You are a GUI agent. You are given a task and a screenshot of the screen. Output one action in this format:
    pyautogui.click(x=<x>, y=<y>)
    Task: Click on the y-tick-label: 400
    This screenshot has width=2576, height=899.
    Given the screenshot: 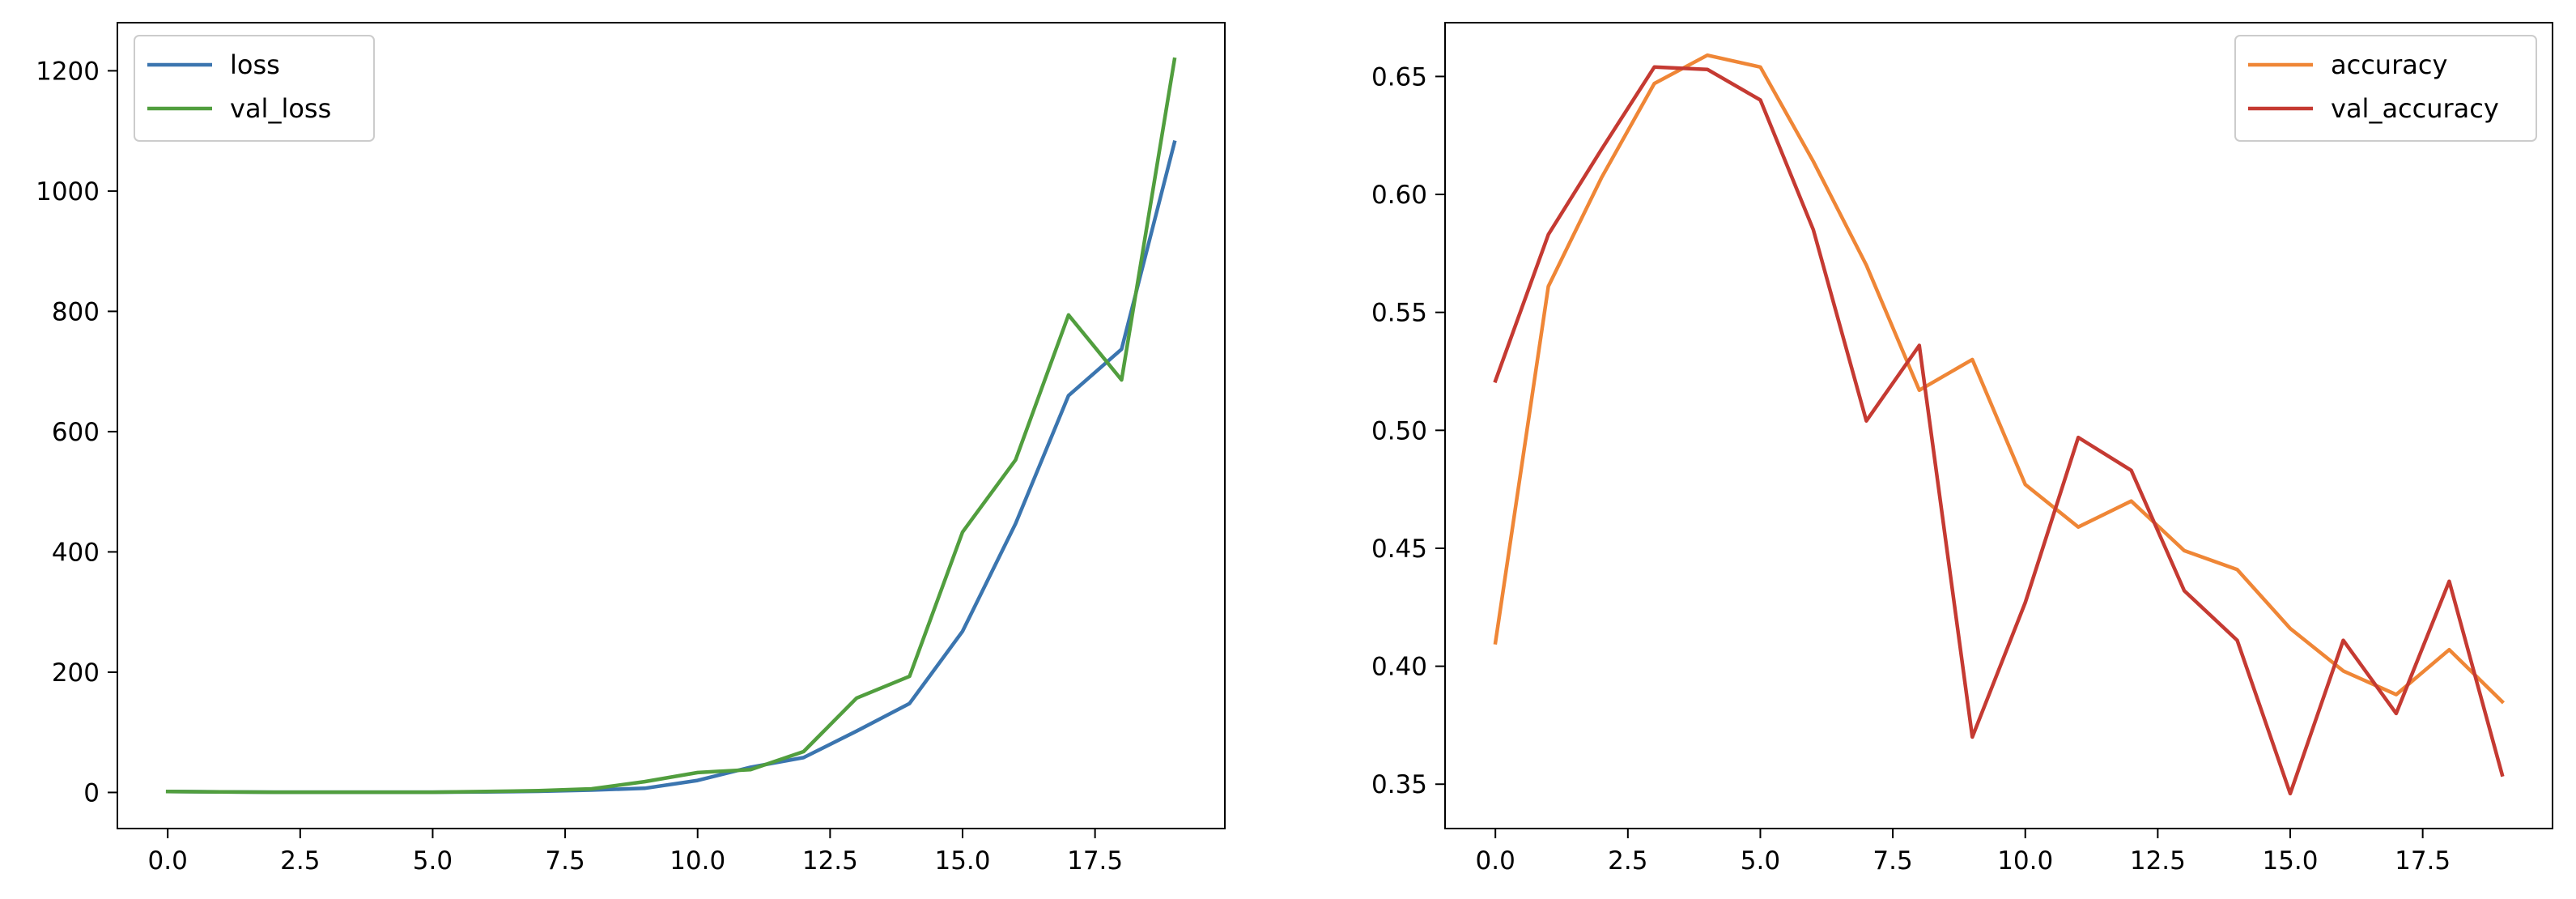 What is the action you would take?
    pyautogui.click(x=76, y=552)
    